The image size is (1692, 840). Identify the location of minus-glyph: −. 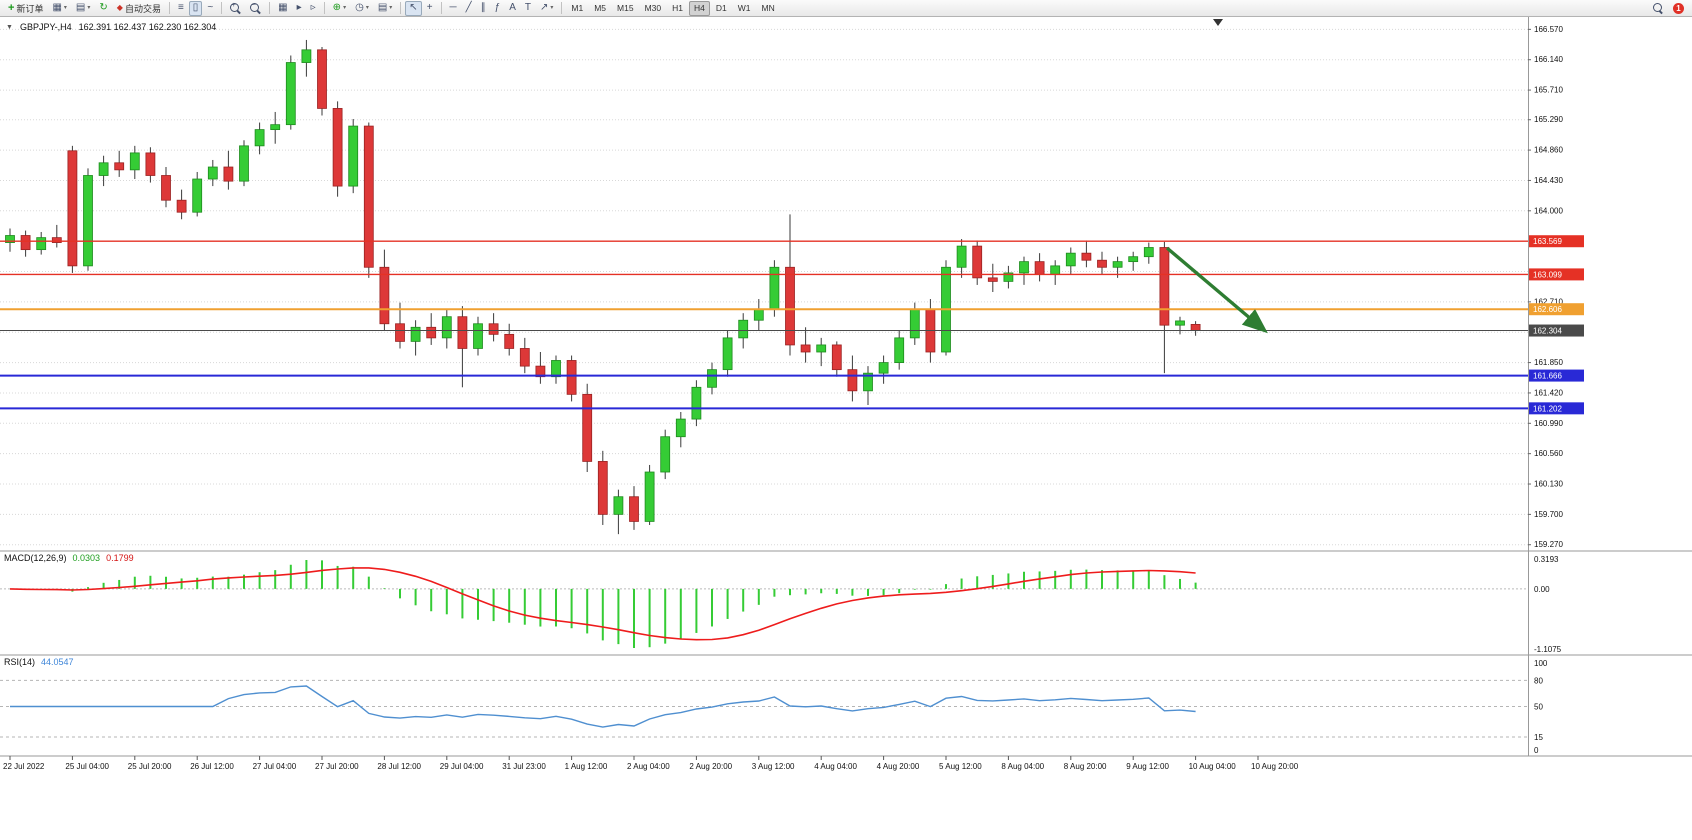
(253, 5).